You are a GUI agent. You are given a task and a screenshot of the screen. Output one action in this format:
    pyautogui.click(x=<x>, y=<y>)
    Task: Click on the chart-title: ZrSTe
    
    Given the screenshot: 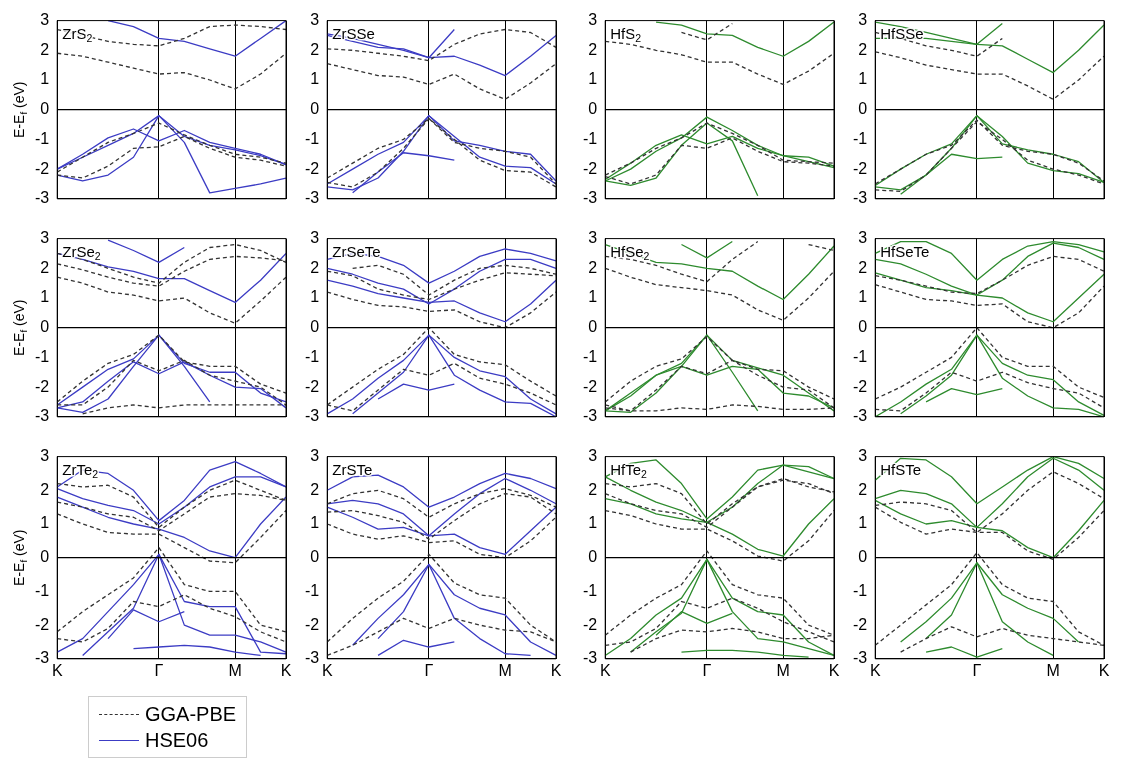 What is the action you would take?
    pyautogui.click(x=352, y=469)
    